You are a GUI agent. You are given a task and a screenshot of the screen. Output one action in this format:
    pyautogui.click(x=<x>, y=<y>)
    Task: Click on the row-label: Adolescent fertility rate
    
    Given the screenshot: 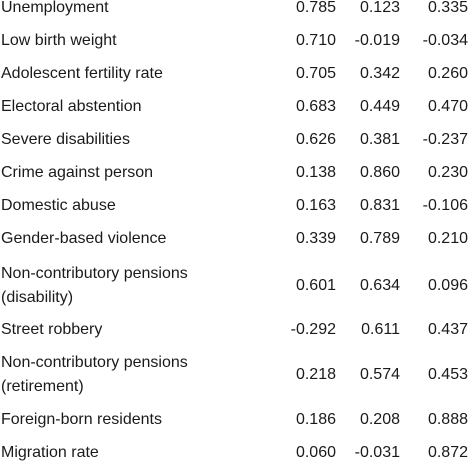 What is the action you would take?
    pyautogui.click(x=82, y=73)
    